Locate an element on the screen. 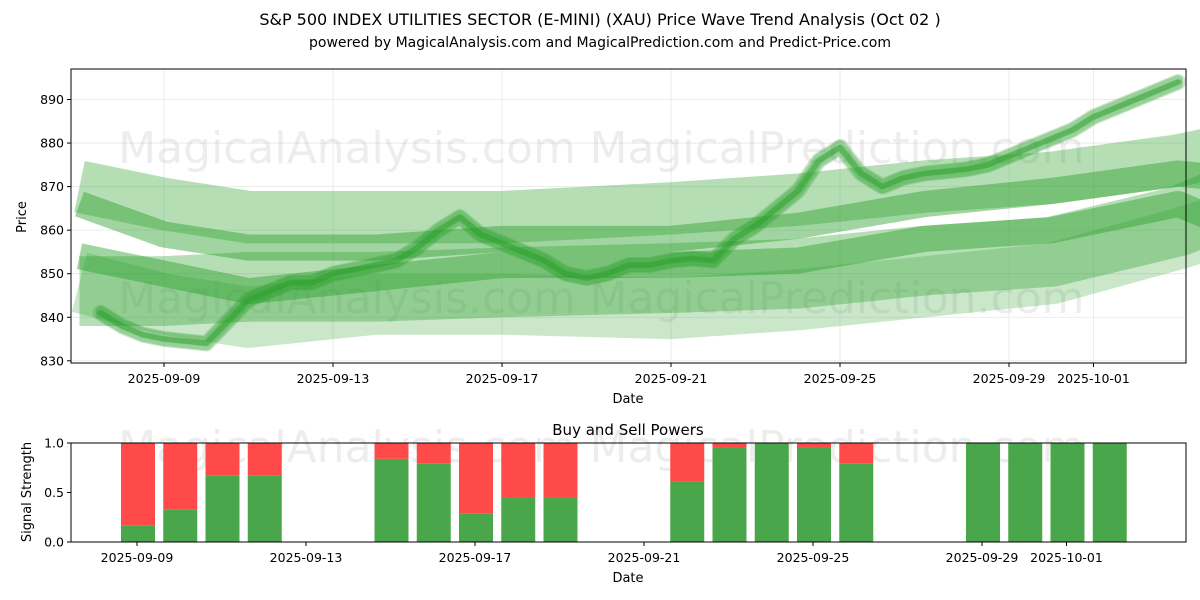 The image size is (1200, 600). power-x-tick-label: 2025-10-01 is located at coordinates (1066, 557).